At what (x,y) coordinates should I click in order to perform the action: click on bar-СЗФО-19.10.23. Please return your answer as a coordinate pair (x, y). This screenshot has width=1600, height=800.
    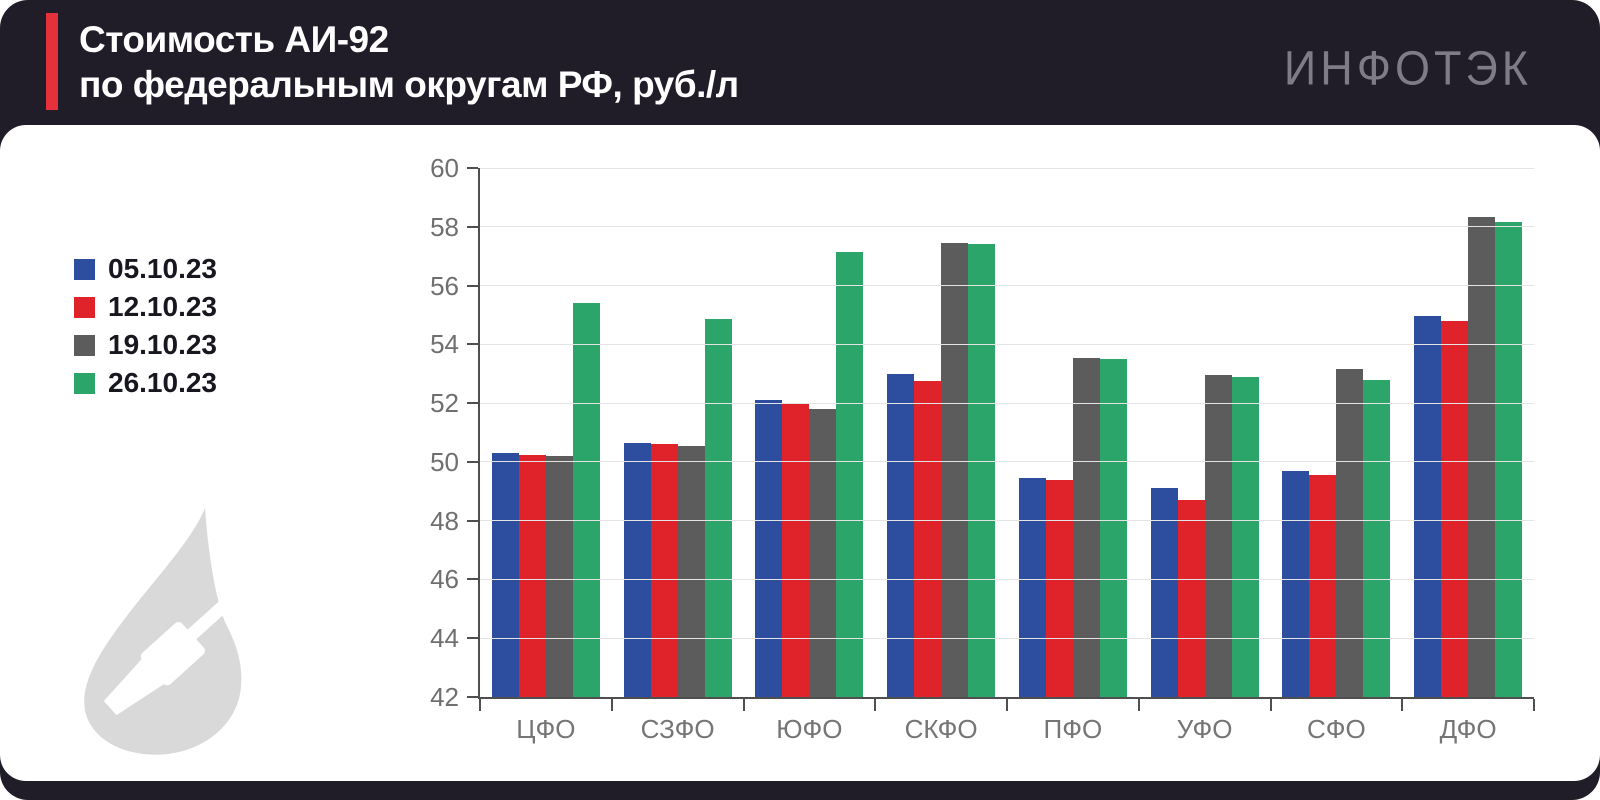
    Looking at the image, I should click on (691, 571).